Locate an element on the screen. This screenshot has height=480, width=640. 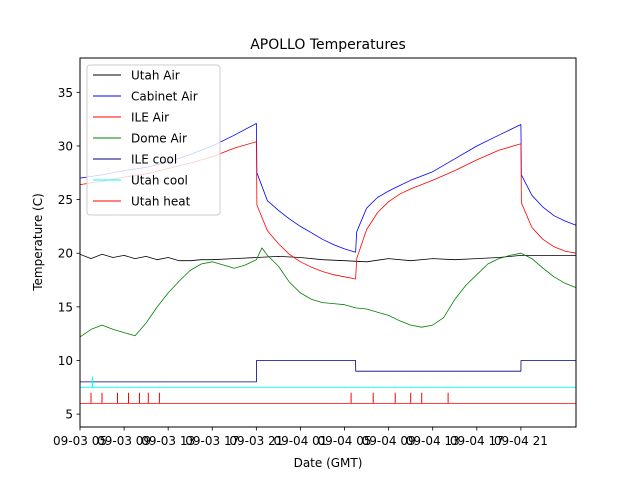
x-tick-label: 09-04 17 is located at coordinates (477, 441).